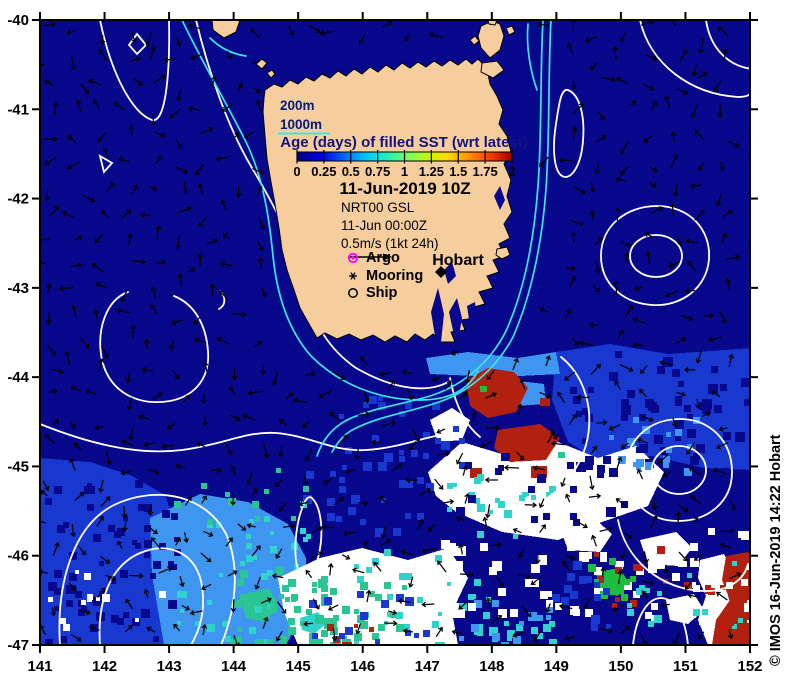 The image size is (792, 678). I want to click on colorbar-tick-label: 2, so click(511, 171).